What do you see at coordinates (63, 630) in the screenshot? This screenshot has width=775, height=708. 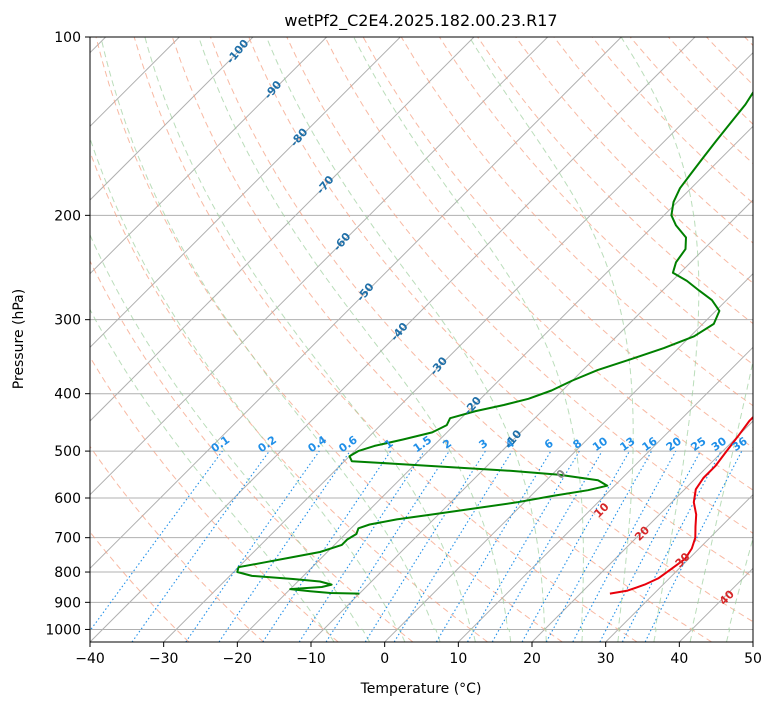 I see `y-tick-label: 1000` at bounding box center [63, 630].